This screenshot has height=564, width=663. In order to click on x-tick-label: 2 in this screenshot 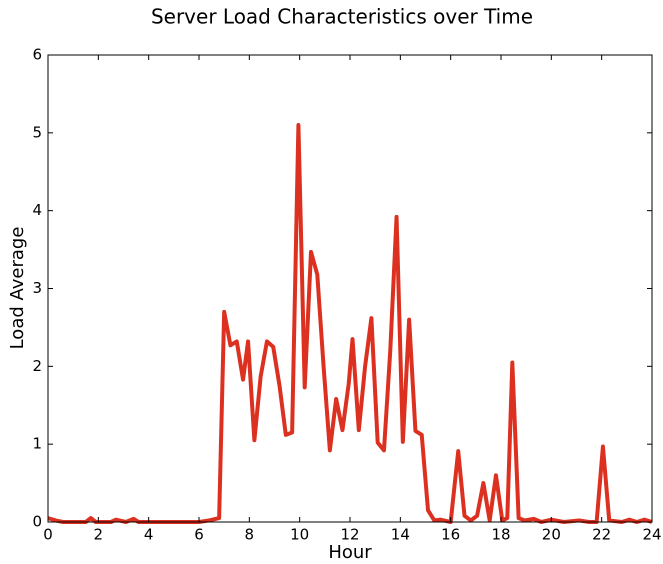, I will do `click(99, 535)`.